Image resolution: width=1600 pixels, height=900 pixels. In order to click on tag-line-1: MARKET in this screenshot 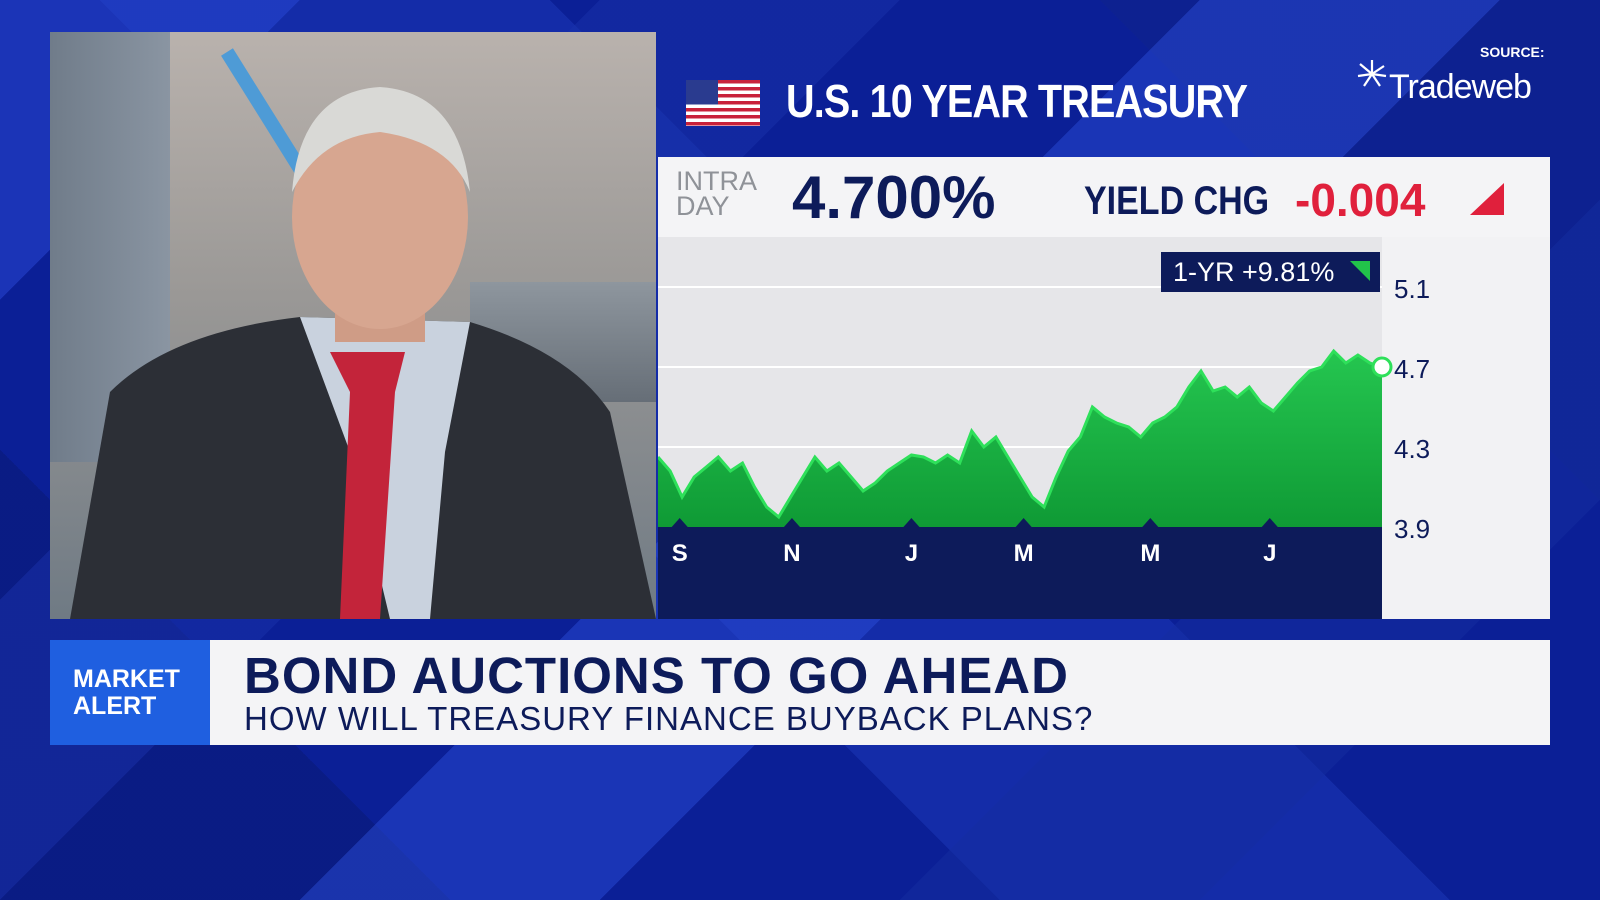, I will do `click(126, 679)`.